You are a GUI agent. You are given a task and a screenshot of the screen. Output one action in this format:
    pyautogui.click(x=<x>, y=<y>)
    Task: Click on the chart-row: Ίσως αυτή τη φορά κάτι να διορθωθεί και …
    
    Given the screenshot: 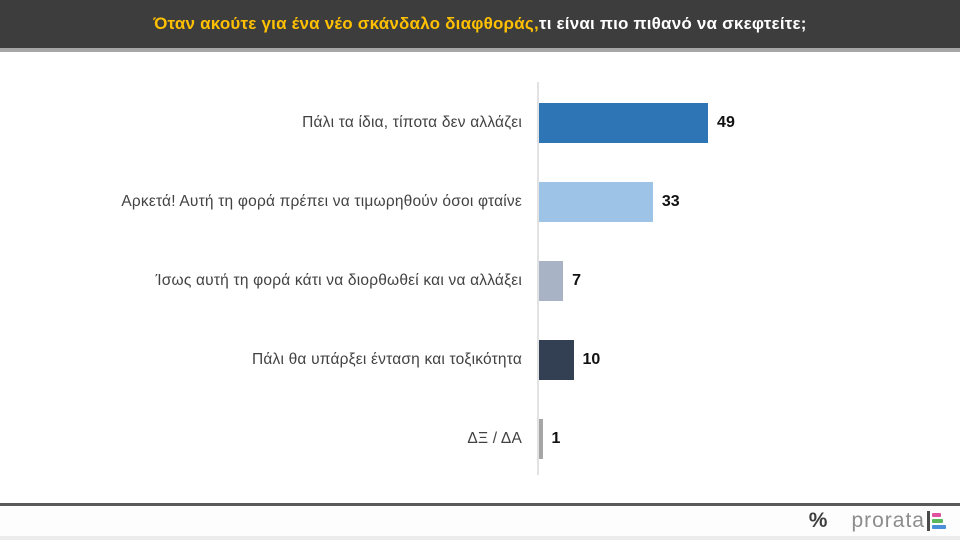 What is the action you would take?
    pyautogui.click(x=480, y=281)
    